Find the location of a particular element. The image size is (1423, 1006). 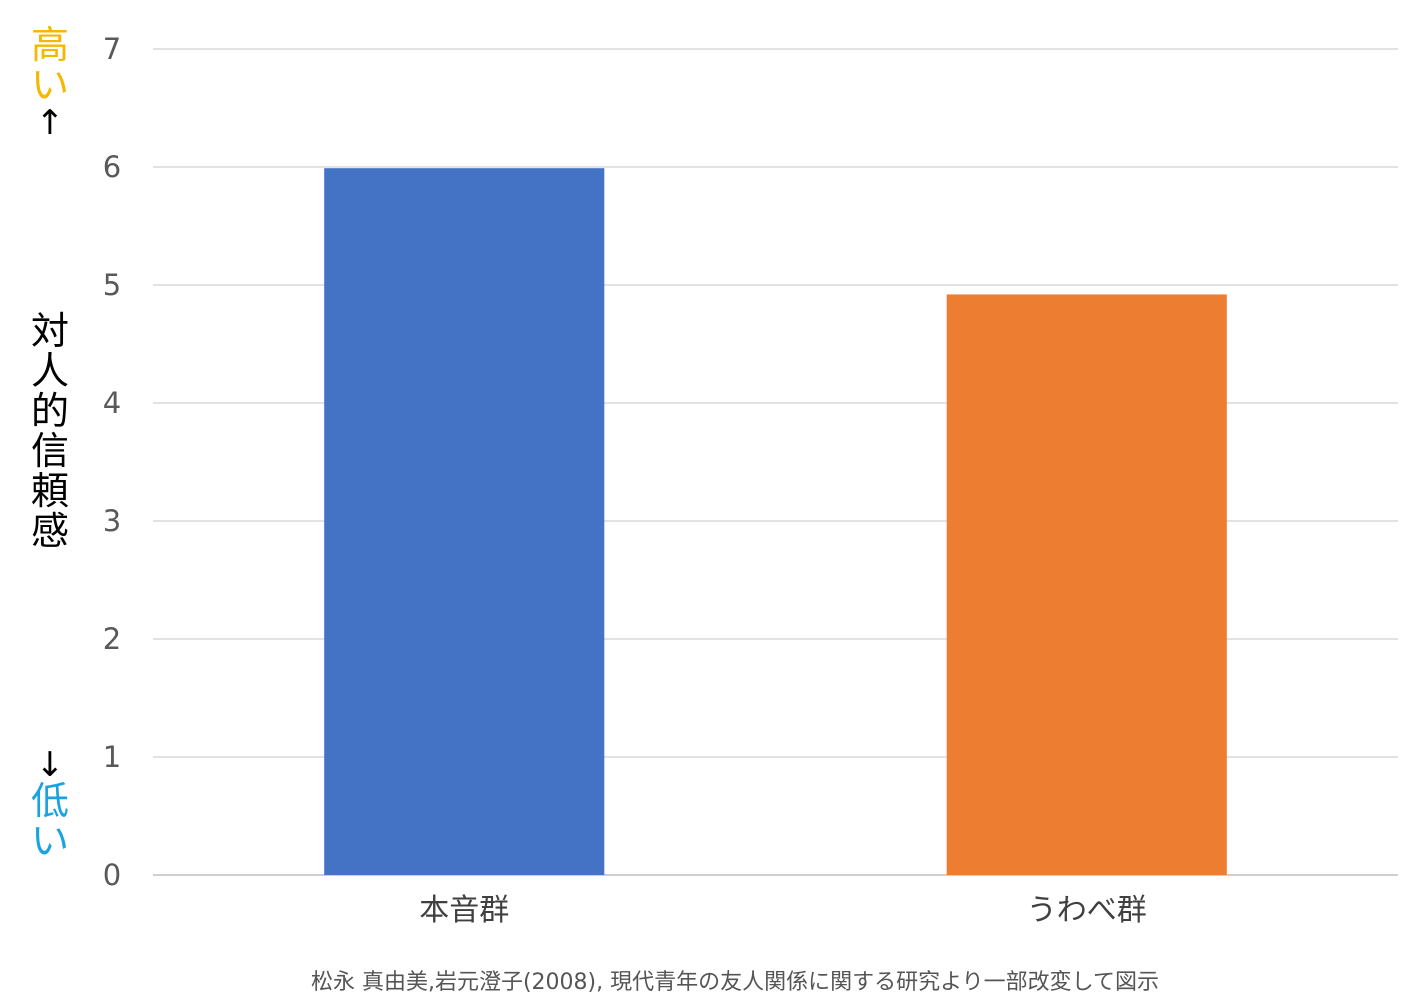

low-label-char: い is located at coordinates (49, 841).